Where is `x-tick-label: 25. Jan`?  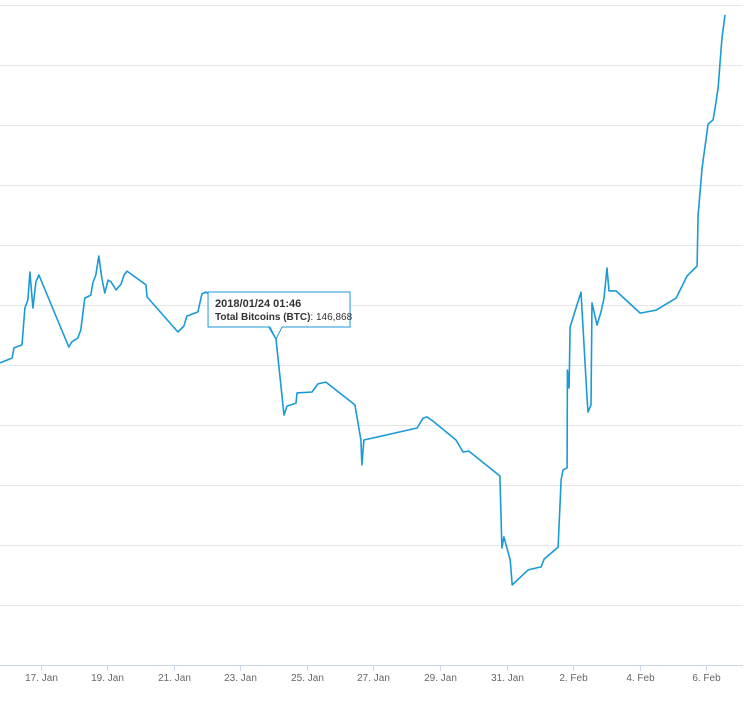
x-tick-label: 25. Jan is located at coordinates (307, 678).